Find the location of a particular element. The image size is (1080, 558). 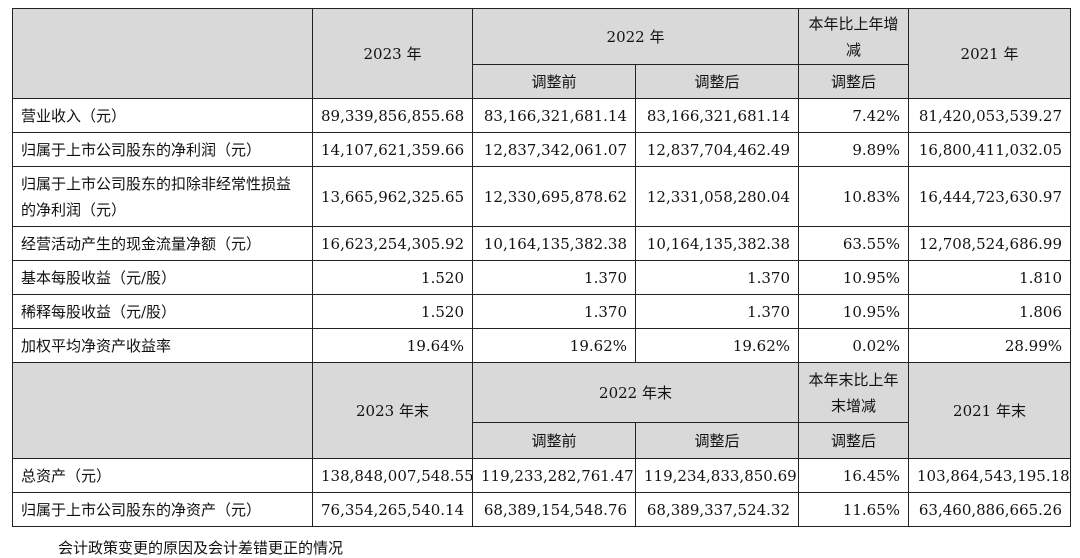

header-2021: 2021 年 is located at coordinates (990, 53).